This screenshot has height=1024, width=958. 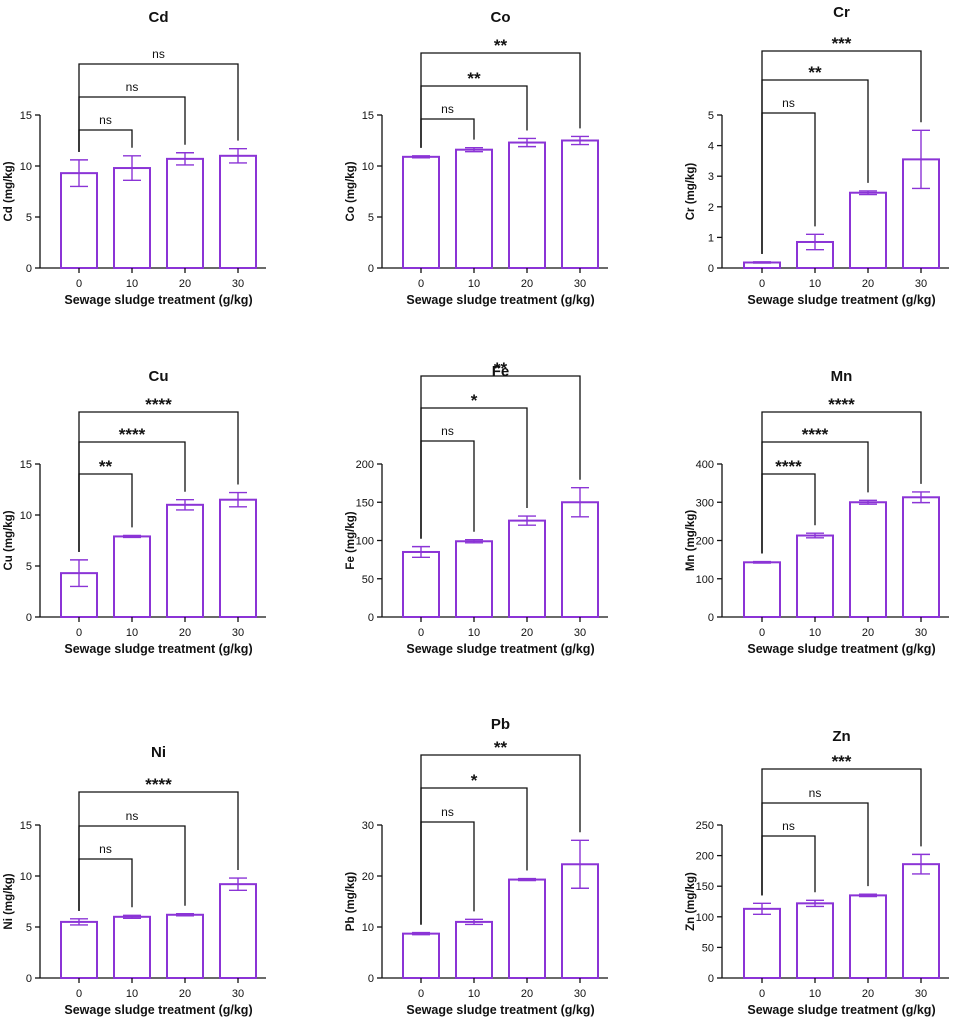 What do you see at coordinates (500, 724) in the screenshot?
I see `chart-title: Pb` at bounding box center [500, 724].